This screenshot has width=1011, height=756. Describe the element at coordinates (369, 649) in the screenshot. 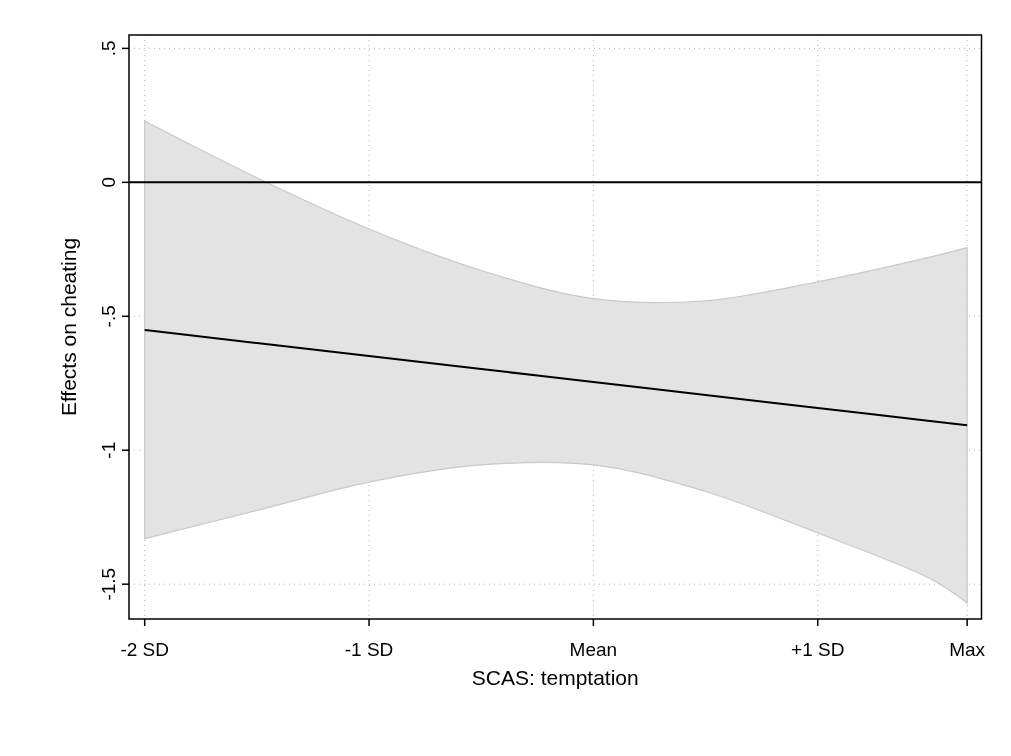

I see `x-tick-label: -1 SD` at that location.